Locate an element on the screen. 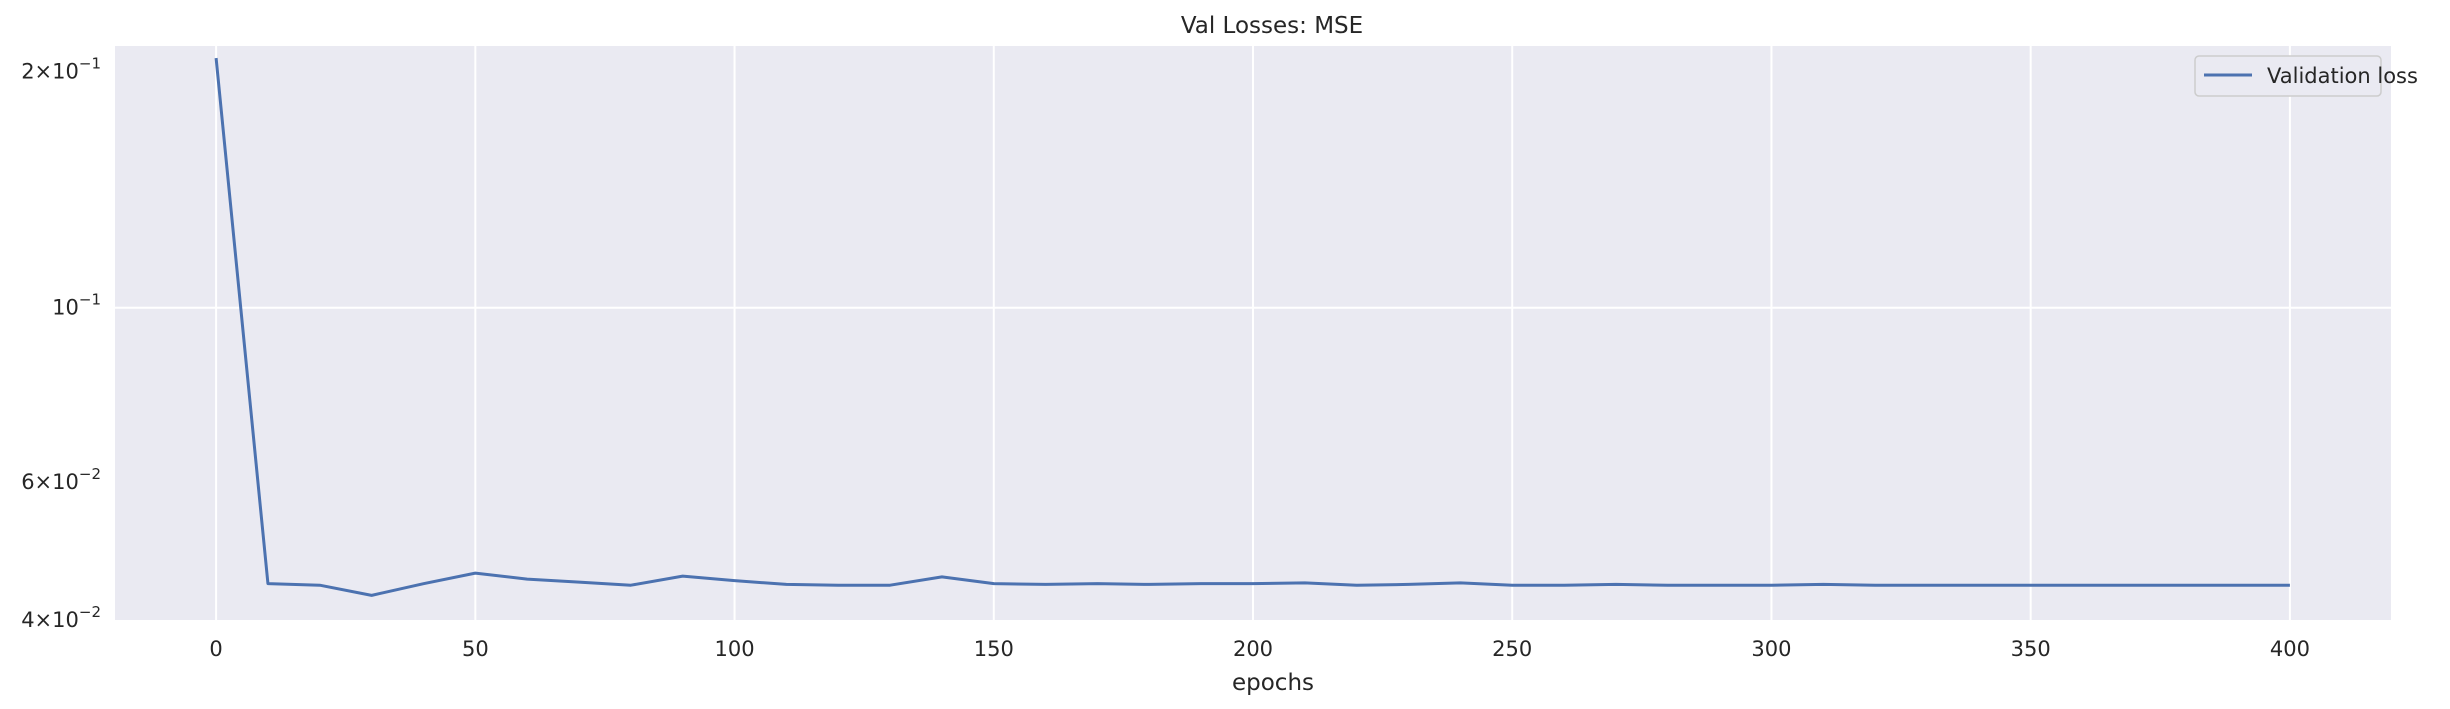 The height and width of the screenshot is (709, 2450). x-tick-label: 0 is located at coordinates (215, 649).